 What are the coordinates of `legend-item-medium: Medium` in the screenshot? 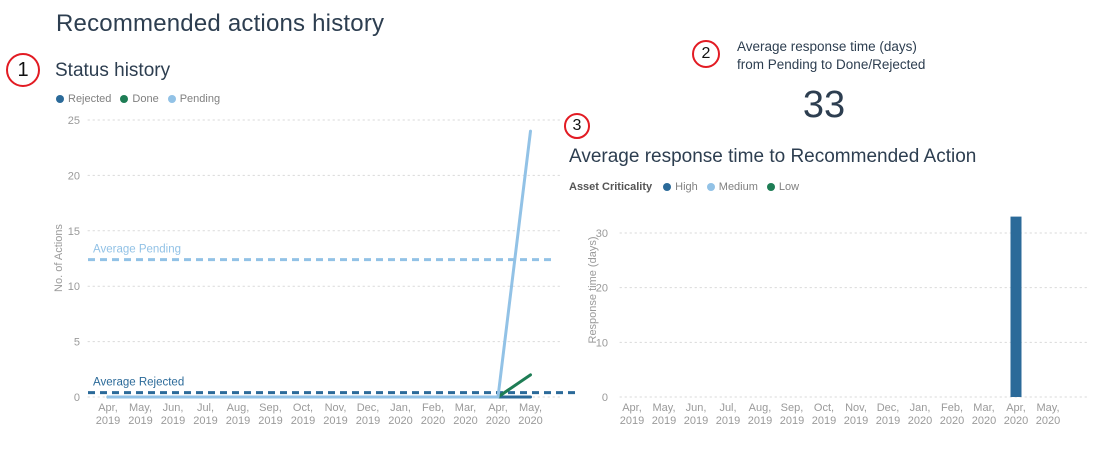 It's located at (732, 187).